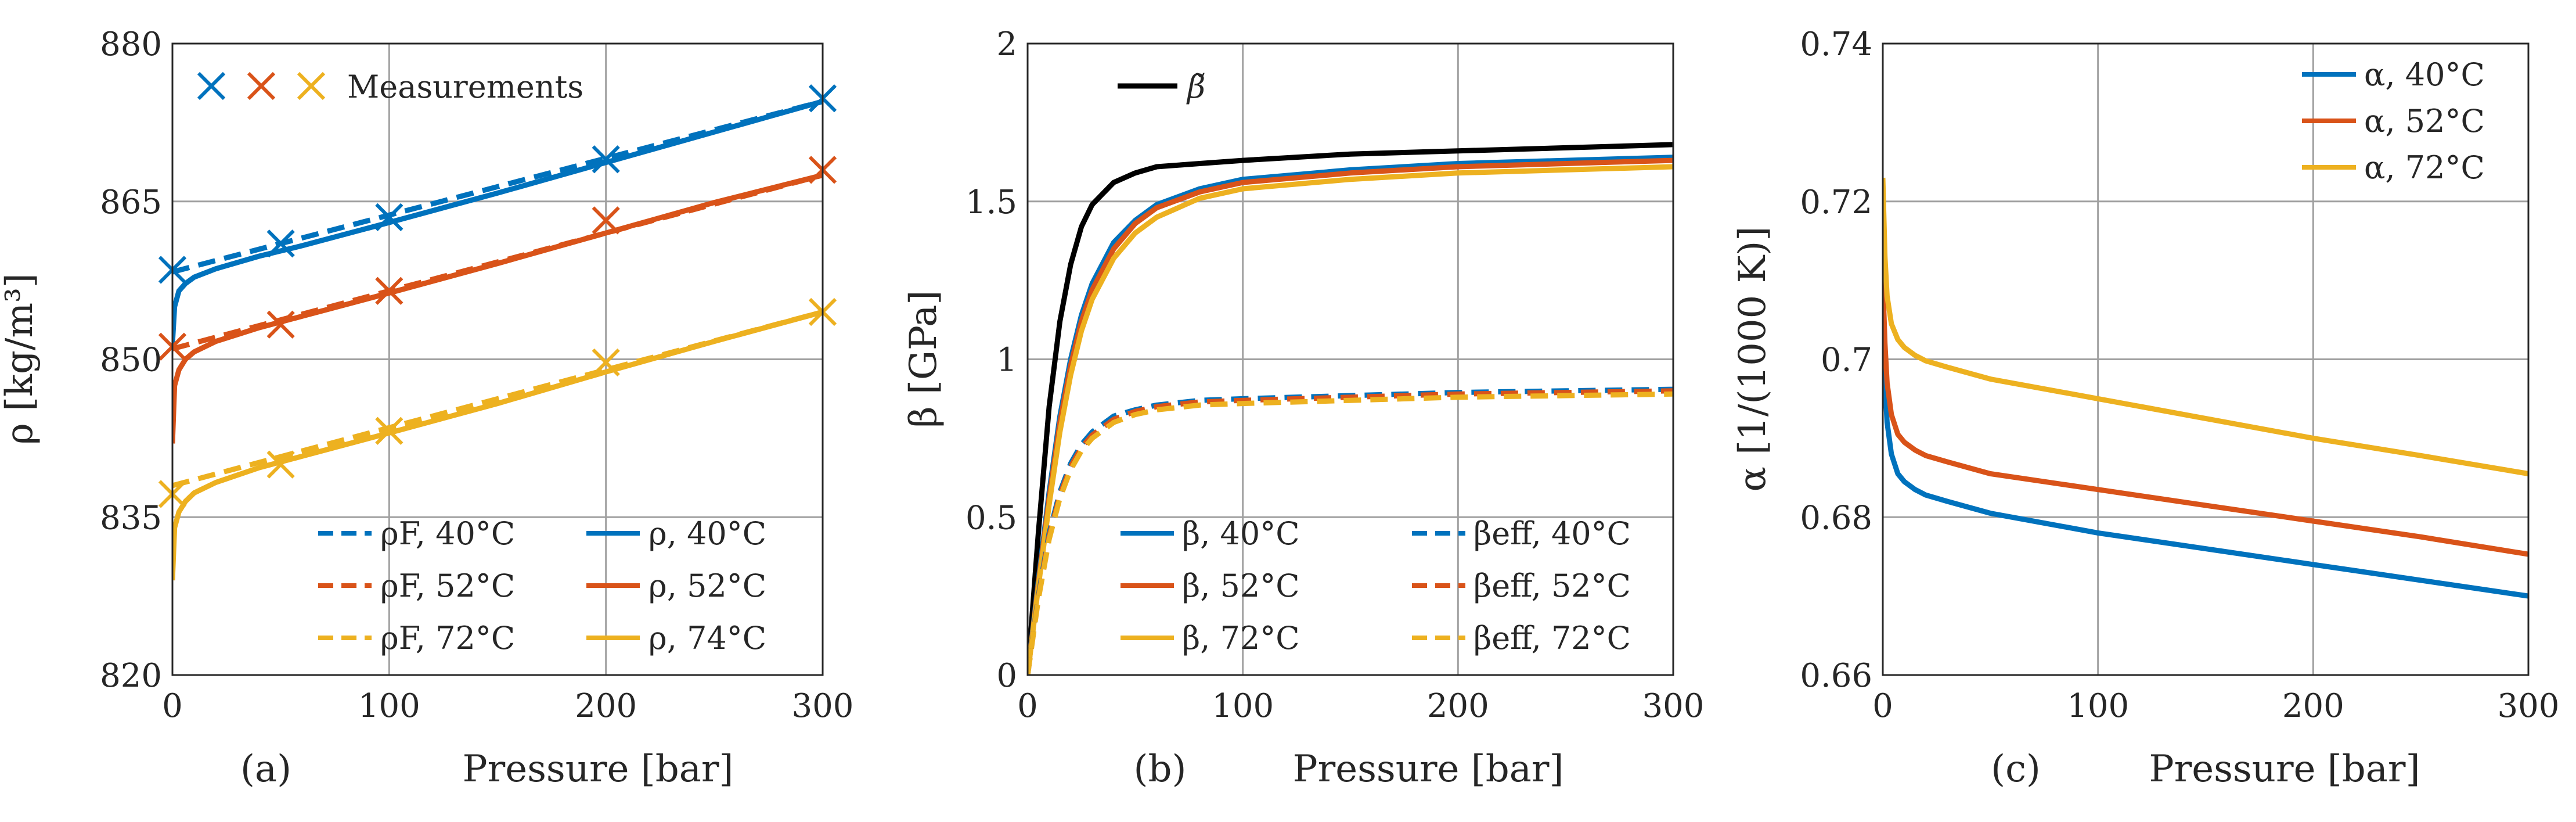 This screenshot has height=822, width=2576. I want to click on panel-c-40-c-line, so click(2205, 460).